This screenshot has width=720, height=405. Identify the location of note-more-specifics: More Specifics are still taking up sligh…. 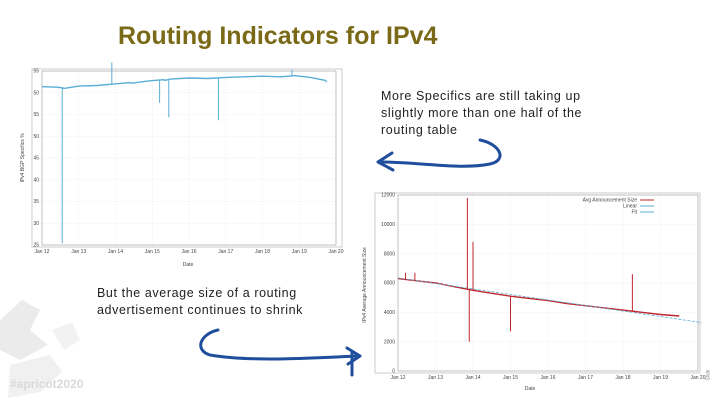
(482, 113).